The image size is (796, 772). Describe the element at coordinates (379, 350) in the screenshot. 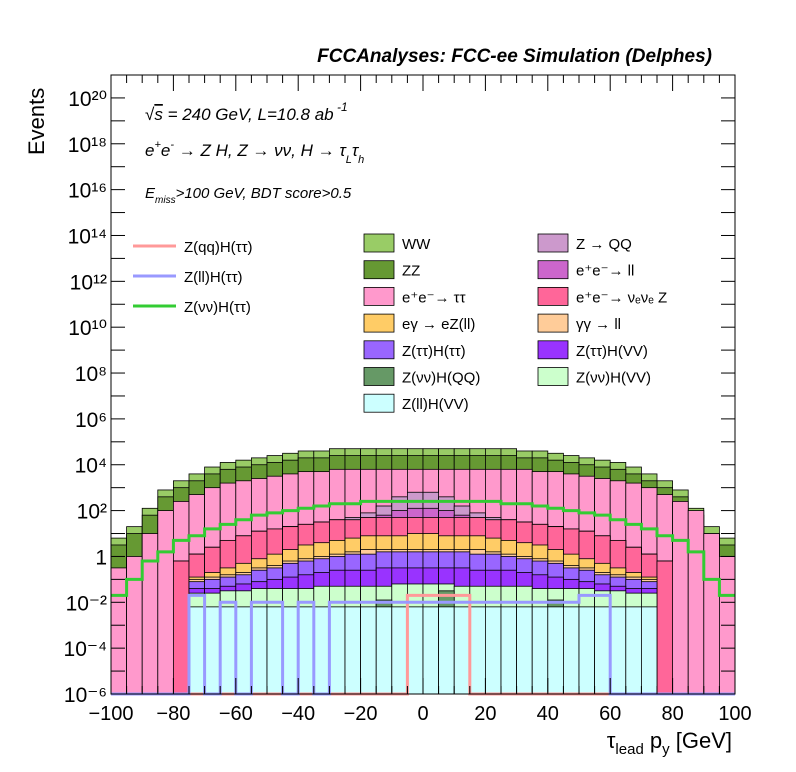

I see `legend-swatch-z-h` at that location.